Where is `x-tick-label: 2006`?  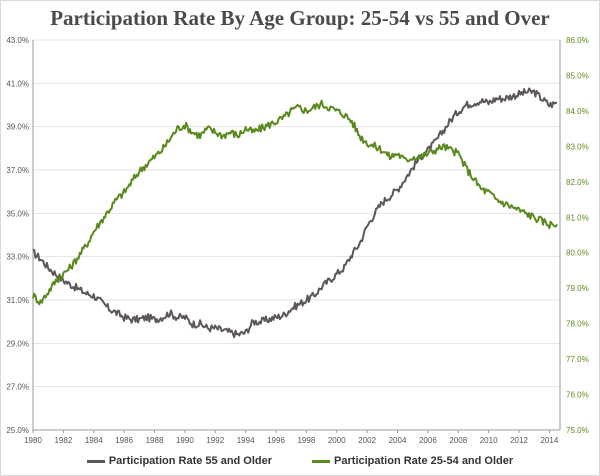
x-tick-label: 2006 is located at coordinates (428, 440).